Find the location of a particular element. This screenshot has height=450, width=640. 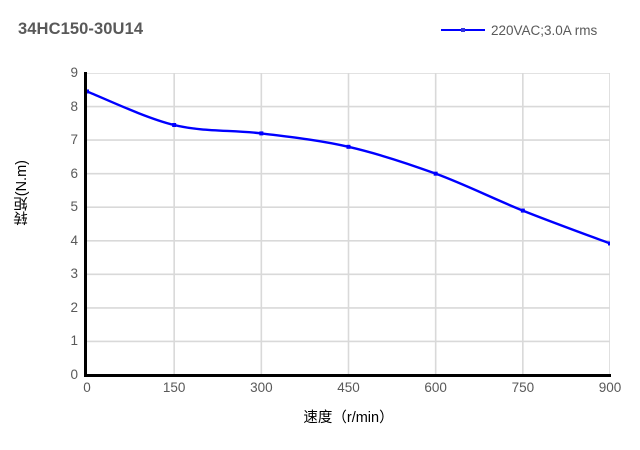

x-tick-label: 450 is located at coordinates (348, 387).